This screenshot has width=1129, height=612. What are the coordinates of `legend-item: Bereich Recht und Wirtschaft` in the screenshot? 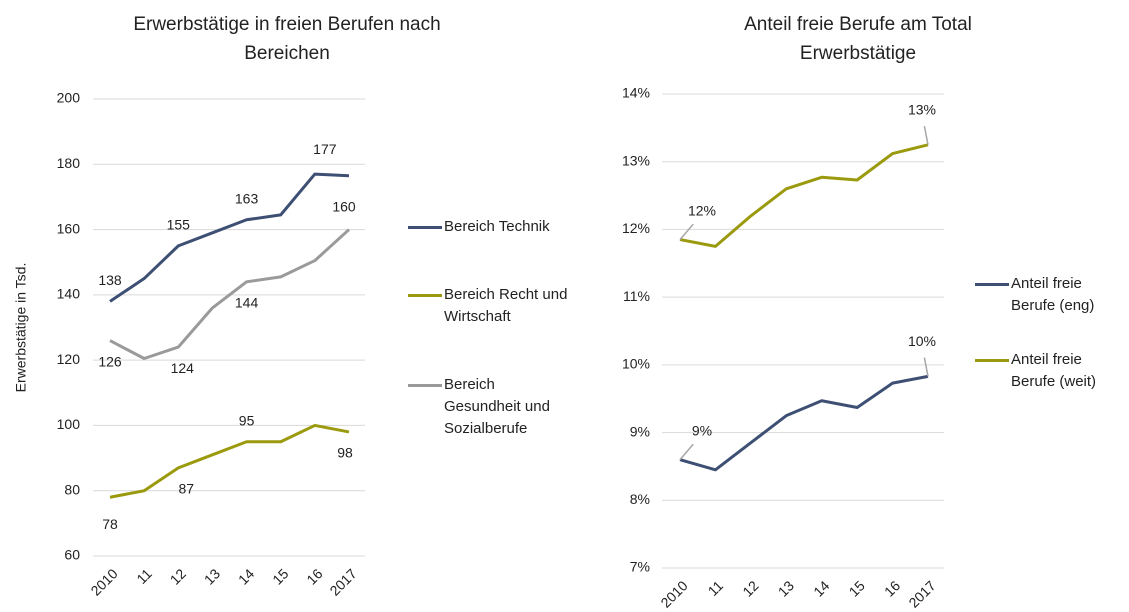 It's located at (488, 306).